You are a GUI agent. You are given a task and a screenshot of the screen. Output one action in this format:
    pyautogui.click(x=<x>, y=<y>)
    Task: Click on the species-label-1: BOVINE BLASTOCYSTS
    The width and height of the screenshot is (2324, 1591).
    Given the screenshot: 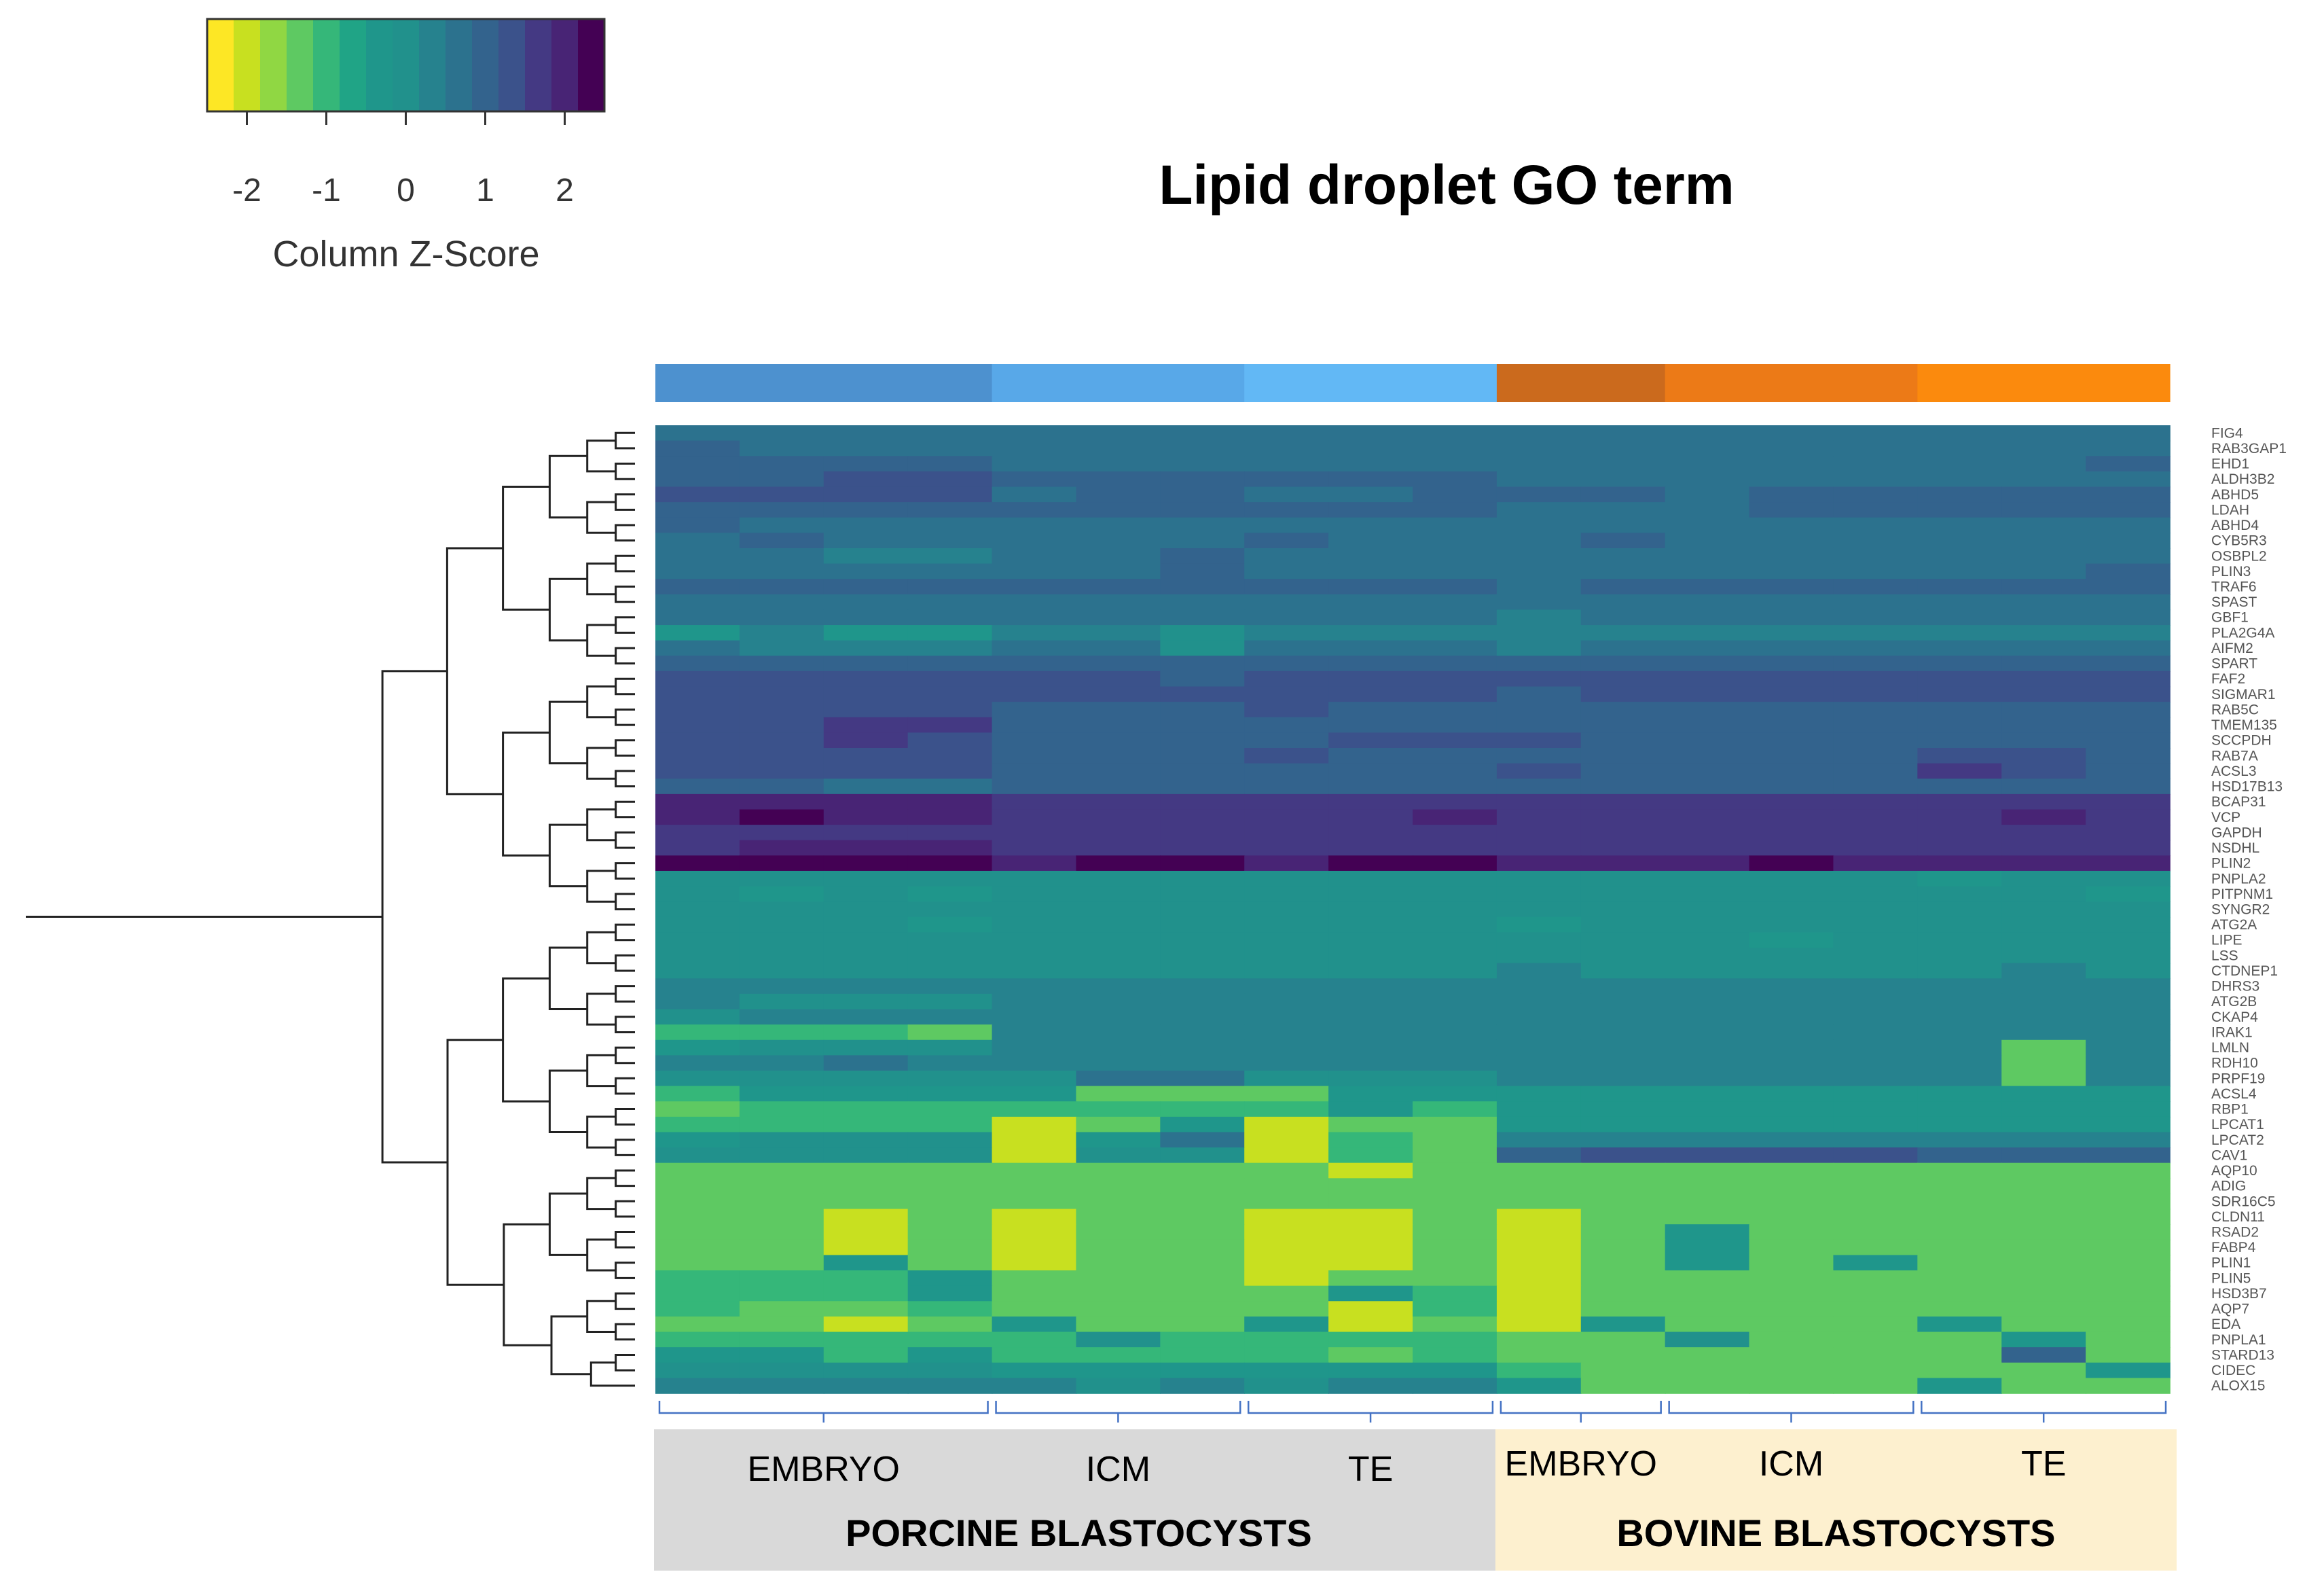 What is the action you would take?
    pyautogui.click(x=1835, y=1533)
    